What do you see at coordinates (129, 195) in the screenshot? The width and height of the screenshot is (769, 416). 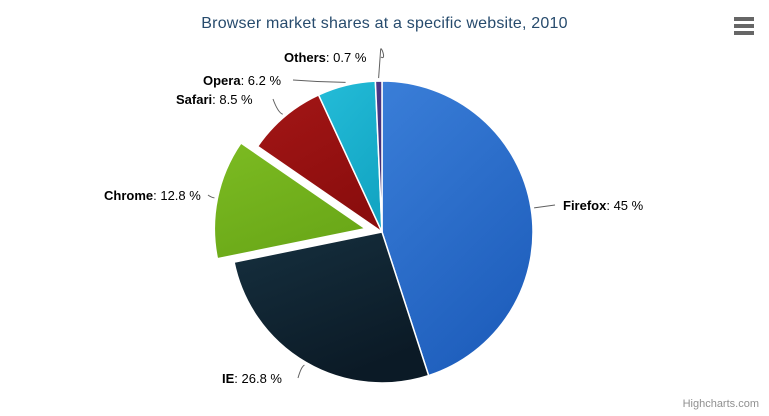 I see `data-label-name: Chrome` at bounding box center [129, 195].